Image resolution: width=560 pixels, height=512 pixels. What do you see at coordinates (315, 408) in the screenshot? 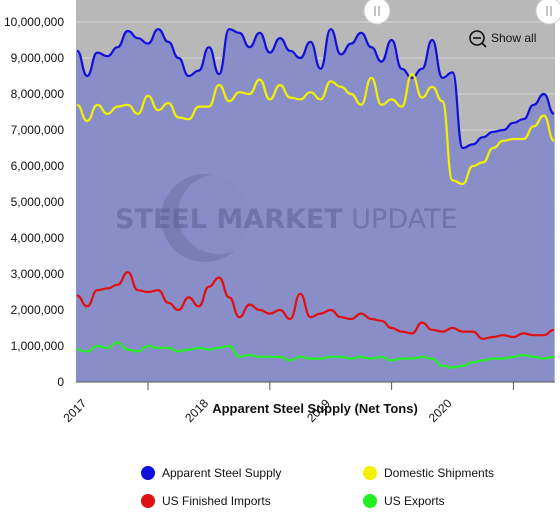
I see `chart-title: Apparent Steel Supply (Net Tons)` at bounding box center [315, 408].